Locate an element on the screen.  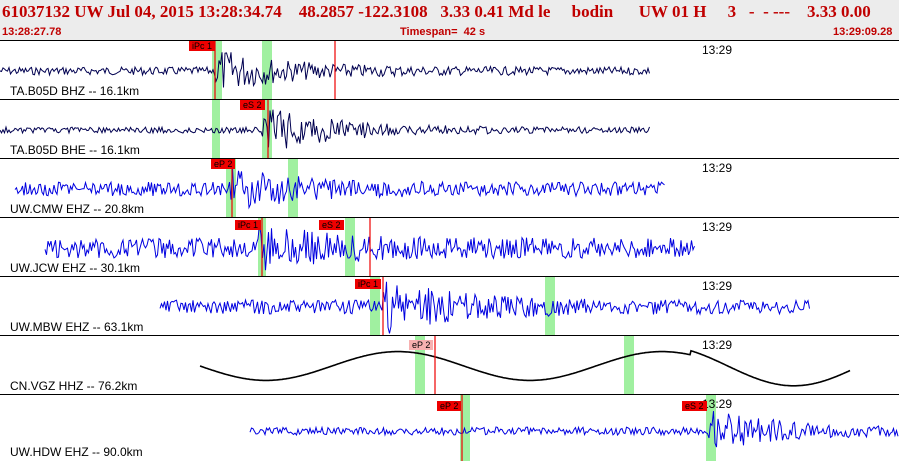
trace-panel-b05d-bhz: 13:29 iPc 1 TA.B05D BHZ -- 16.1km is located at coordinates (449, 70).